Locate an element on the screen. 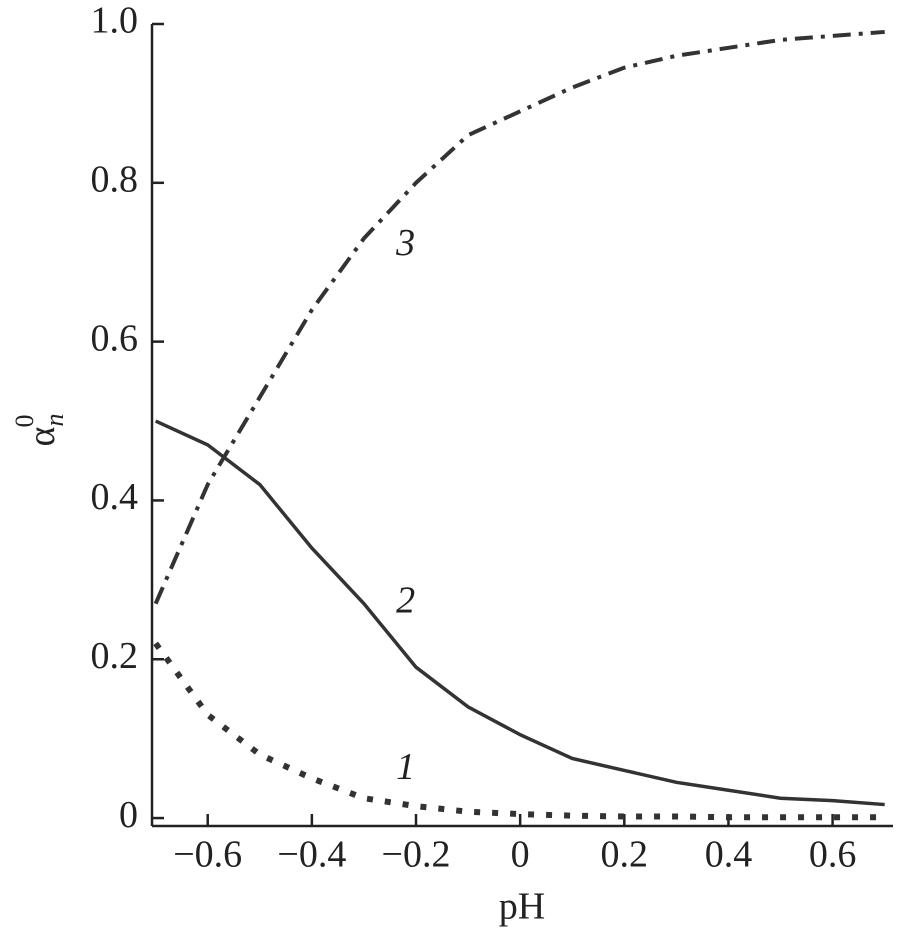  series-label: 2 is located at coordinates (405, 600).